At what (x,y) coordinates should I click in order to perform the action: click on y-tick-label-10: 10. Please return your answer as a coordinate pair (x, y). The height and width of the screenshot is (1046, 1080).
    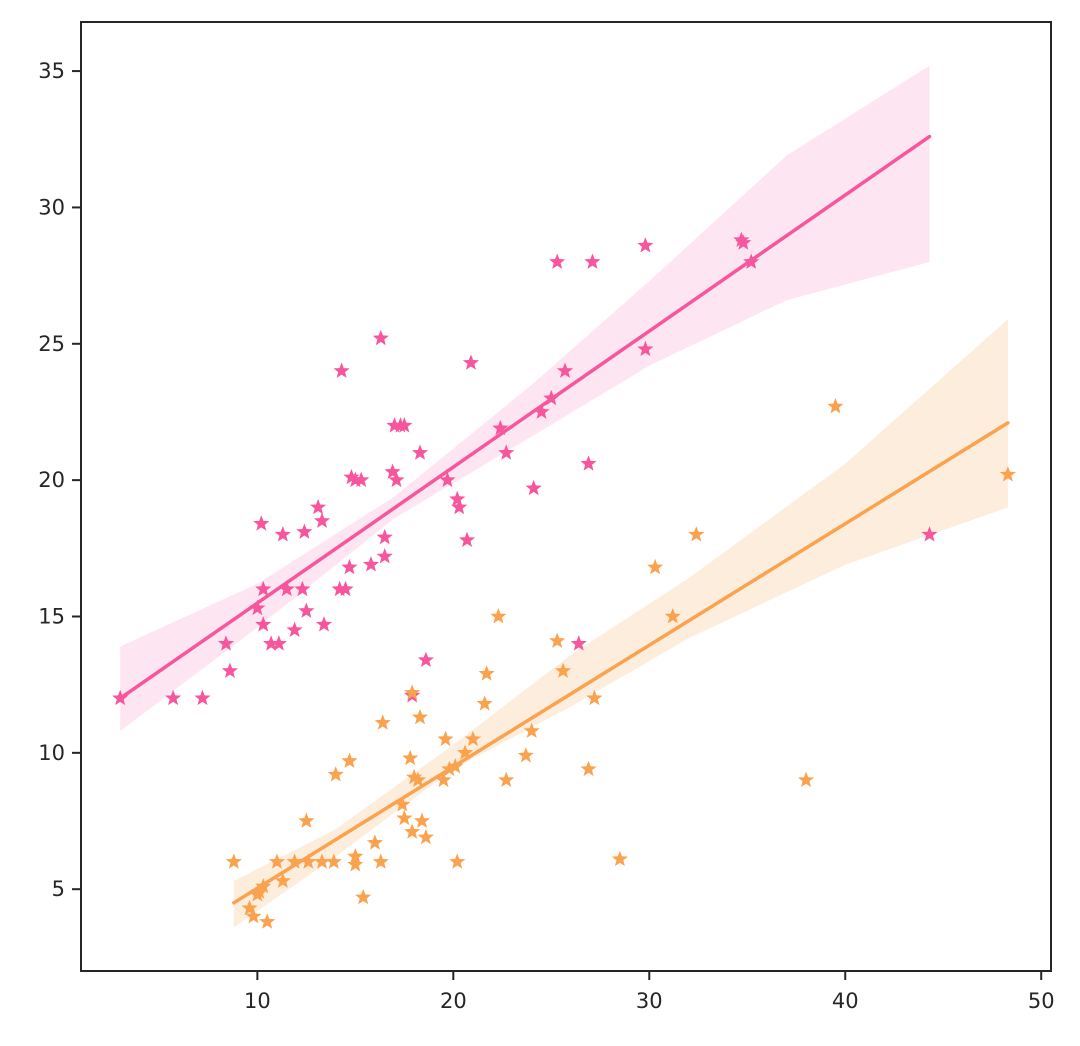
    Looking at the image, I should click on (51, 753).